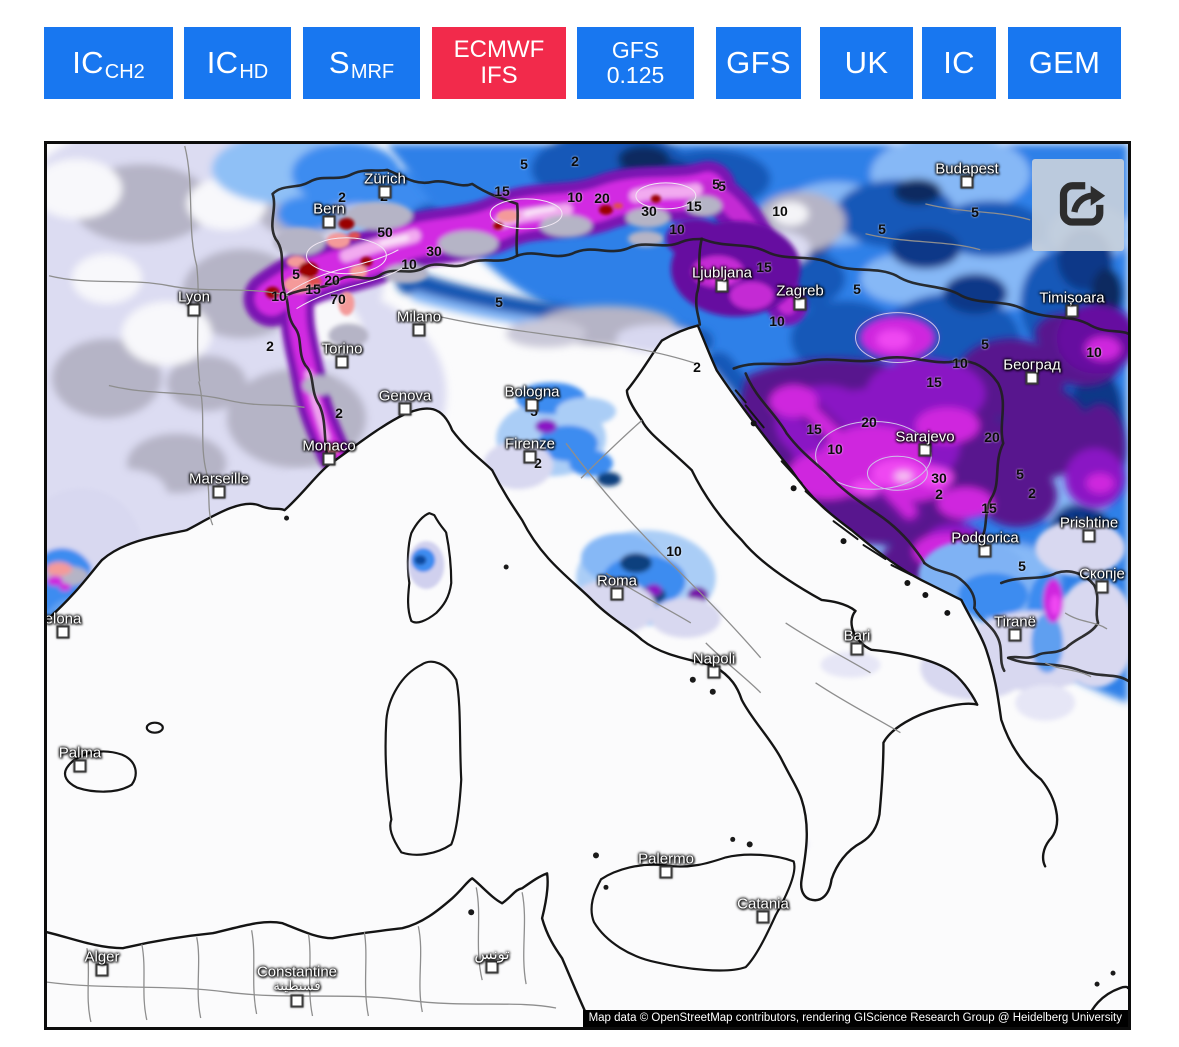 The height and width of the screenshot is (1047, 1179). I want to click on city-sublabel: قسنطينة, so click(297, 985).